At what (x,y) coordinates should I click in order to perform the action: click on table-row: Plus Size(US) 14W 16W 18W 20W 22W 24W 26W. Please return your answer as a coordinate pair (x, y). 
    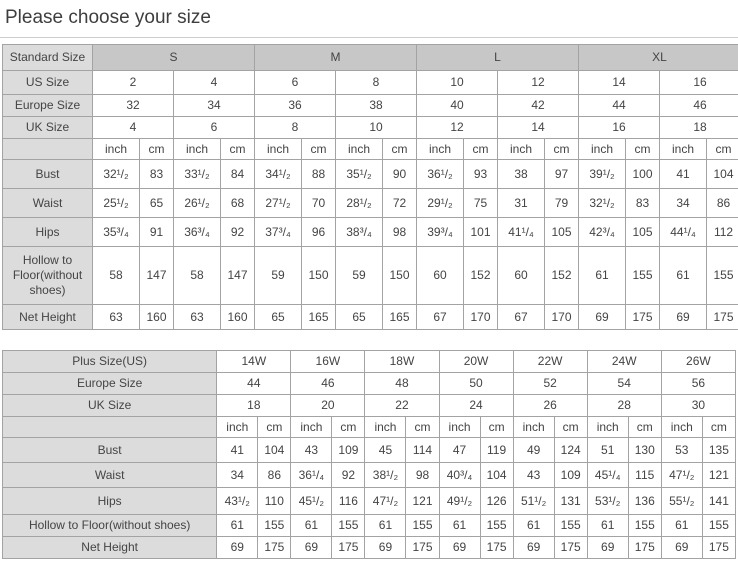
    Looking at the image, I should click on (369, 361).